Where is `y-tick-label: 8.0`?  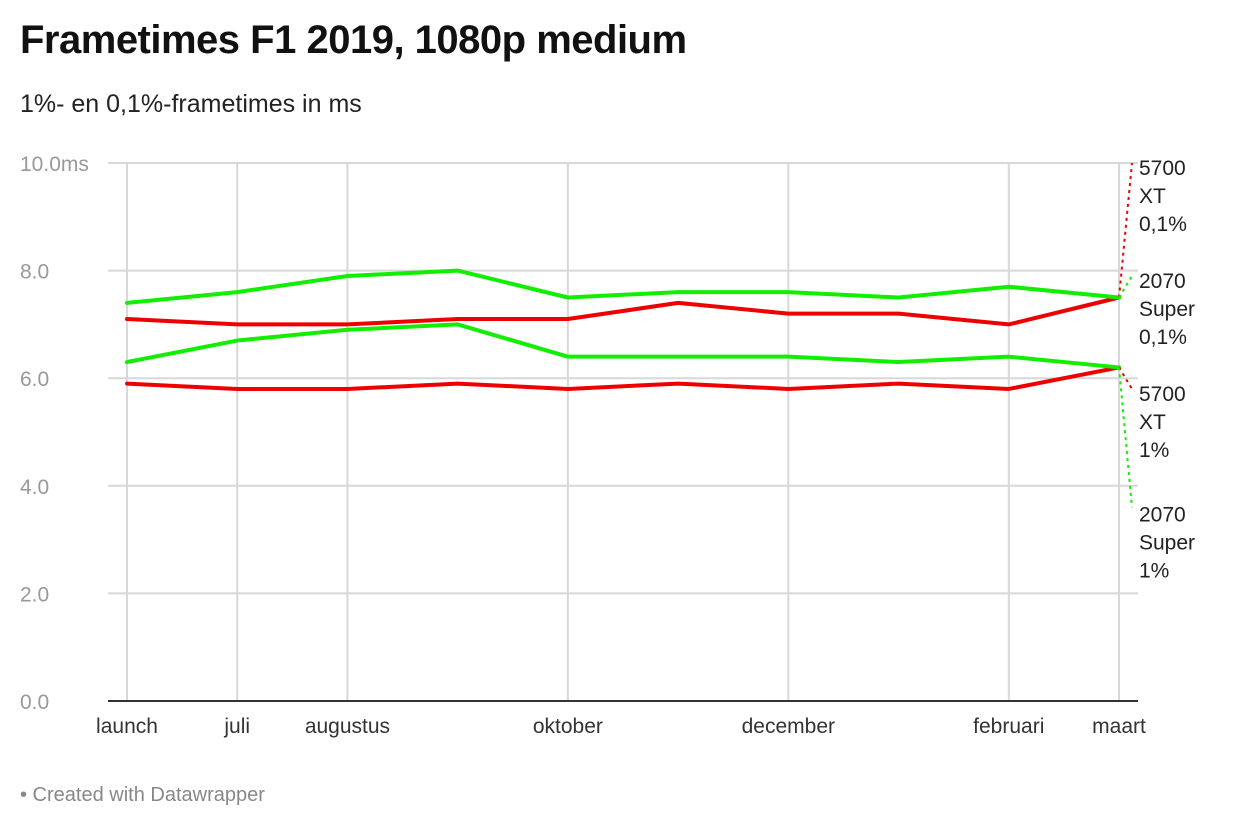 y-tick-label: 8.0 is located at coordinates (34, 272).